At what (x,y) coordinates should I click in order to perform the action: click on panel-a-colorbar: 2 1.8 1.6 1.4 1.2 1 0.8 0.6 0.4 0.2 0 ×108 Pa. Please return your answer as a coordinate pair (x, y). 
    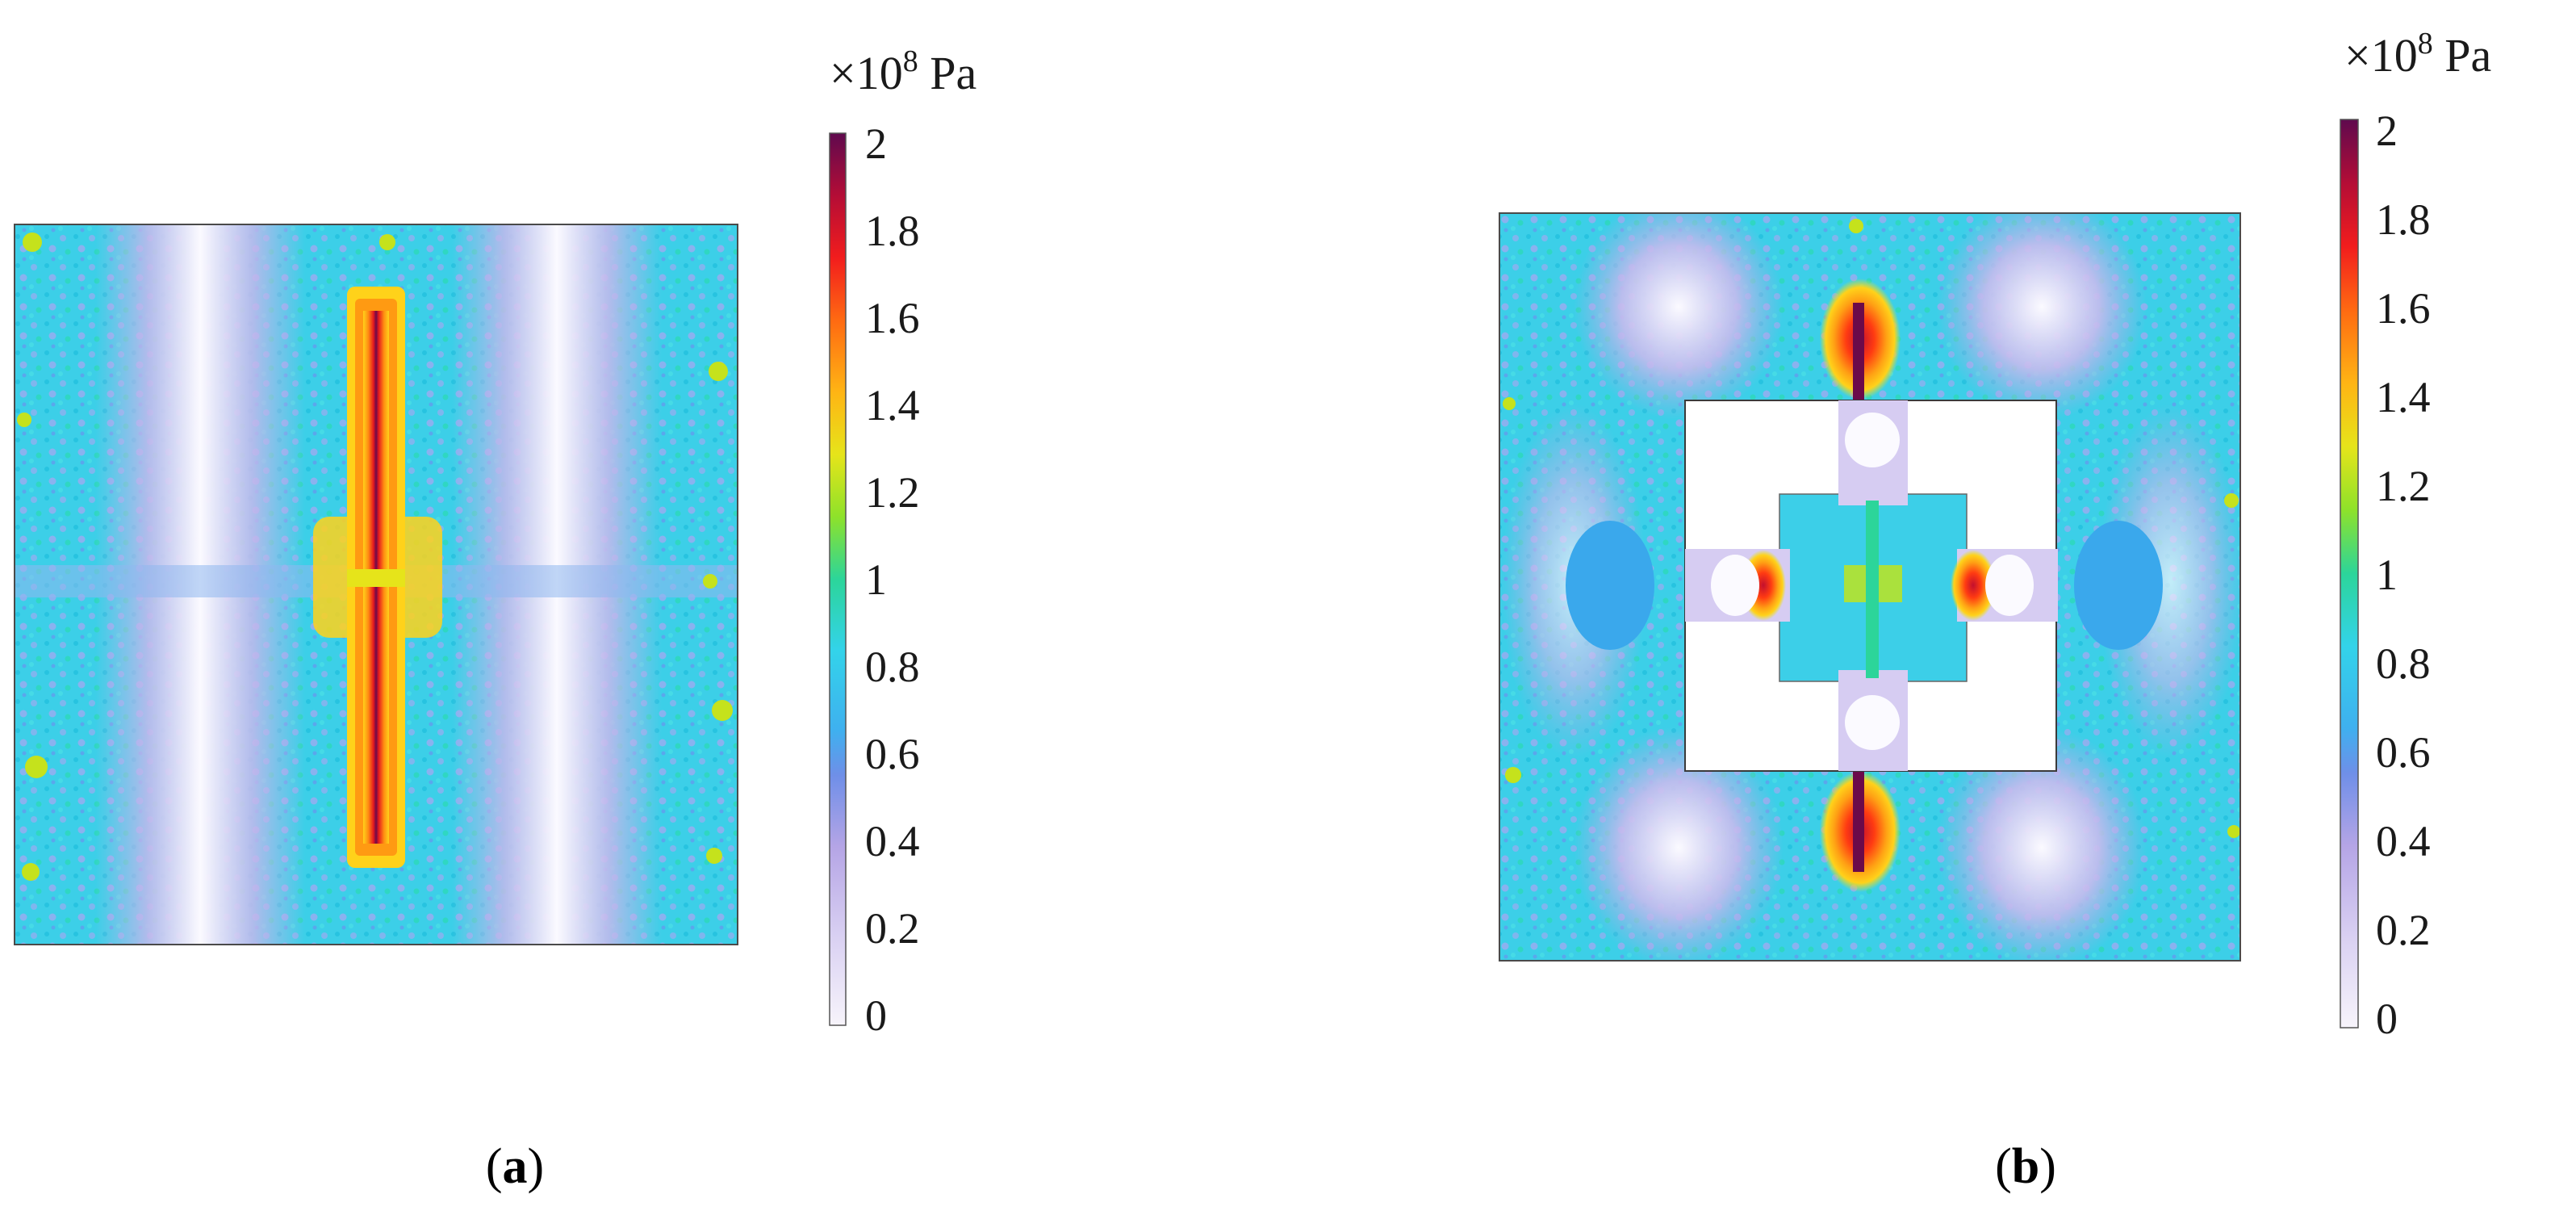
    Looking at the image, I should click on (902, 542).